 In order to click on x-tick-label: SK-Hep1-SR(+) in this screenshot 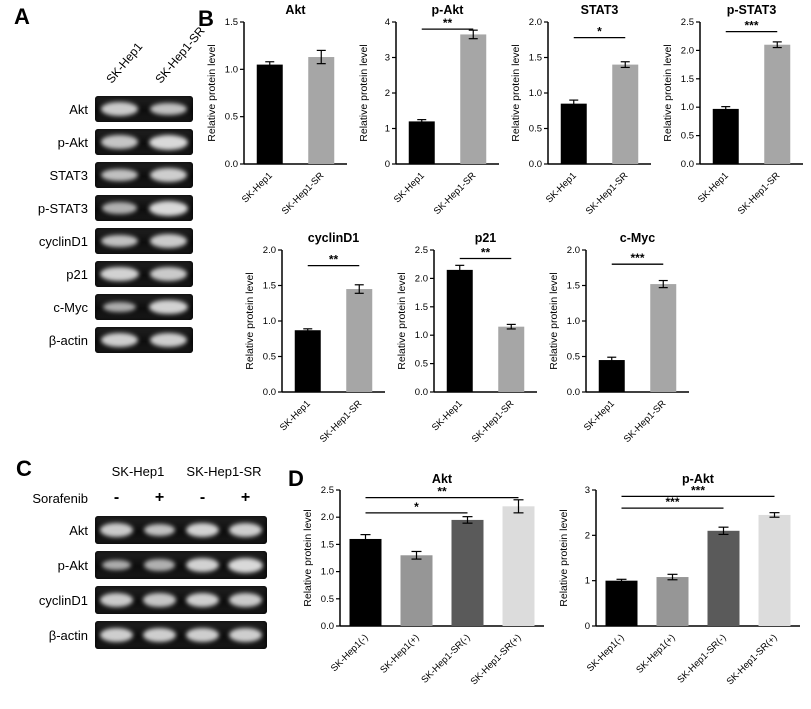, I will do `click(496, 659)`.